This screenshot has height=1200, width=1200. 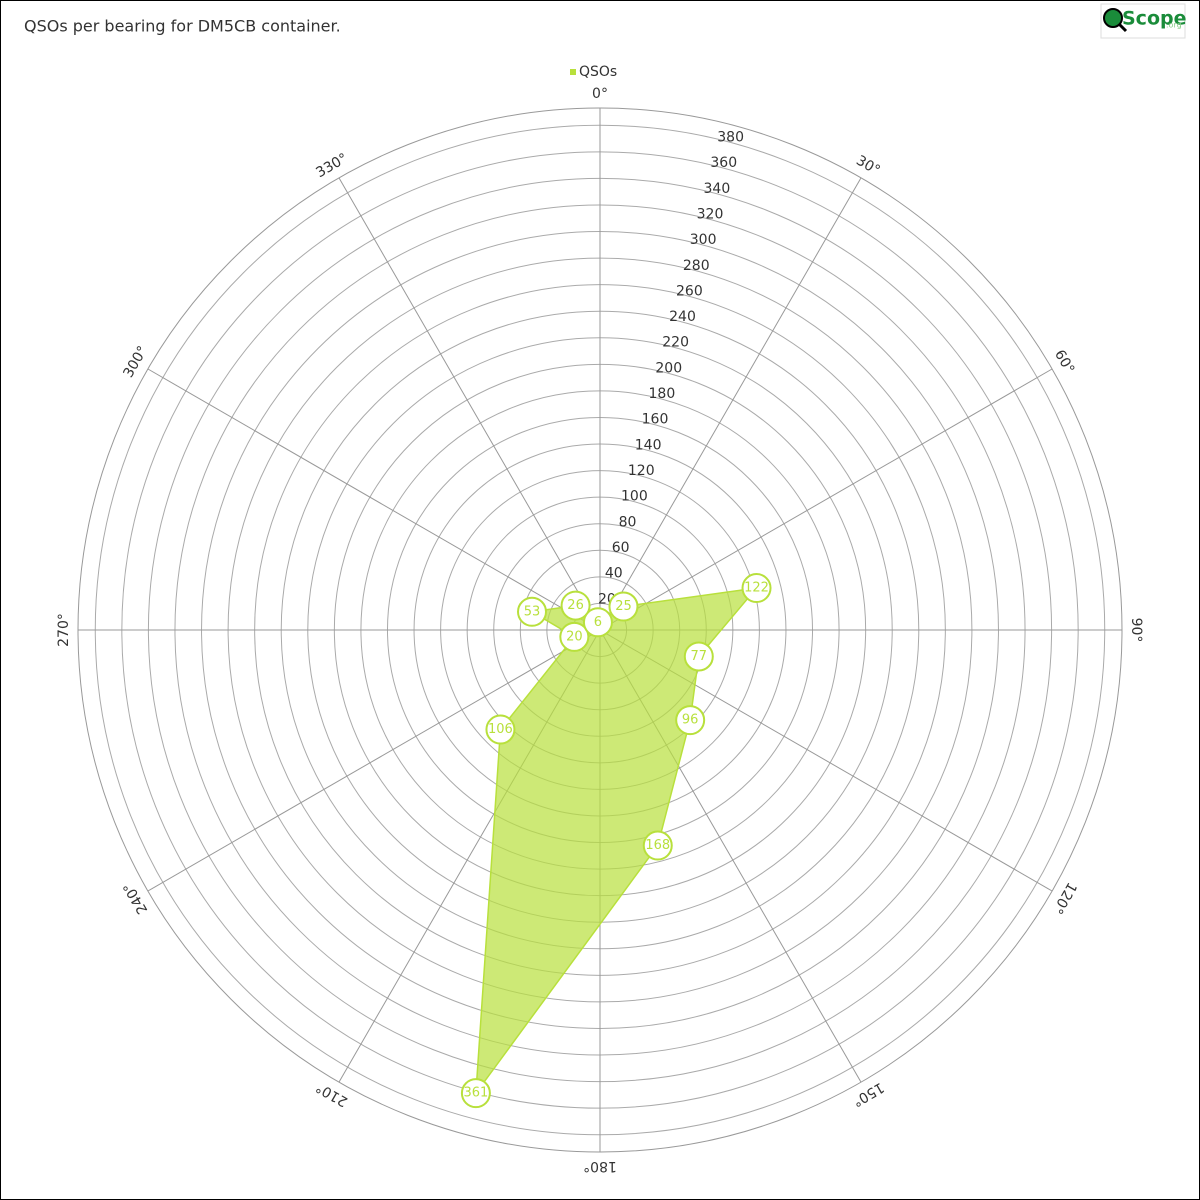 What do you see at coordinates (598, 72) in the screenshot?
I see `legend-label: QSOs` at bounding box center [598, 72].